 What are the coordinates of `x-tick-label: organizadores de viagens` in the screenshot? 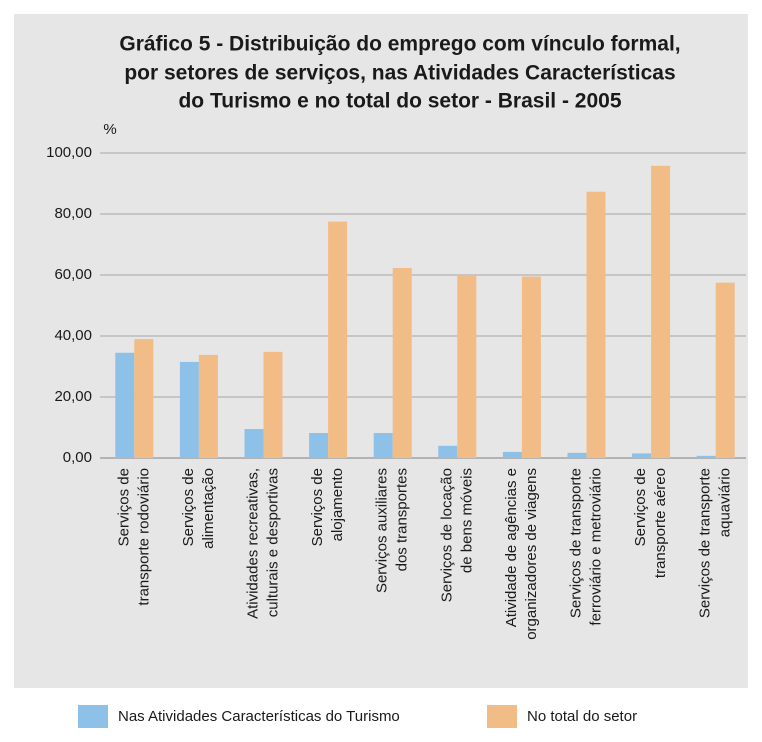 It's located at (531, 554).